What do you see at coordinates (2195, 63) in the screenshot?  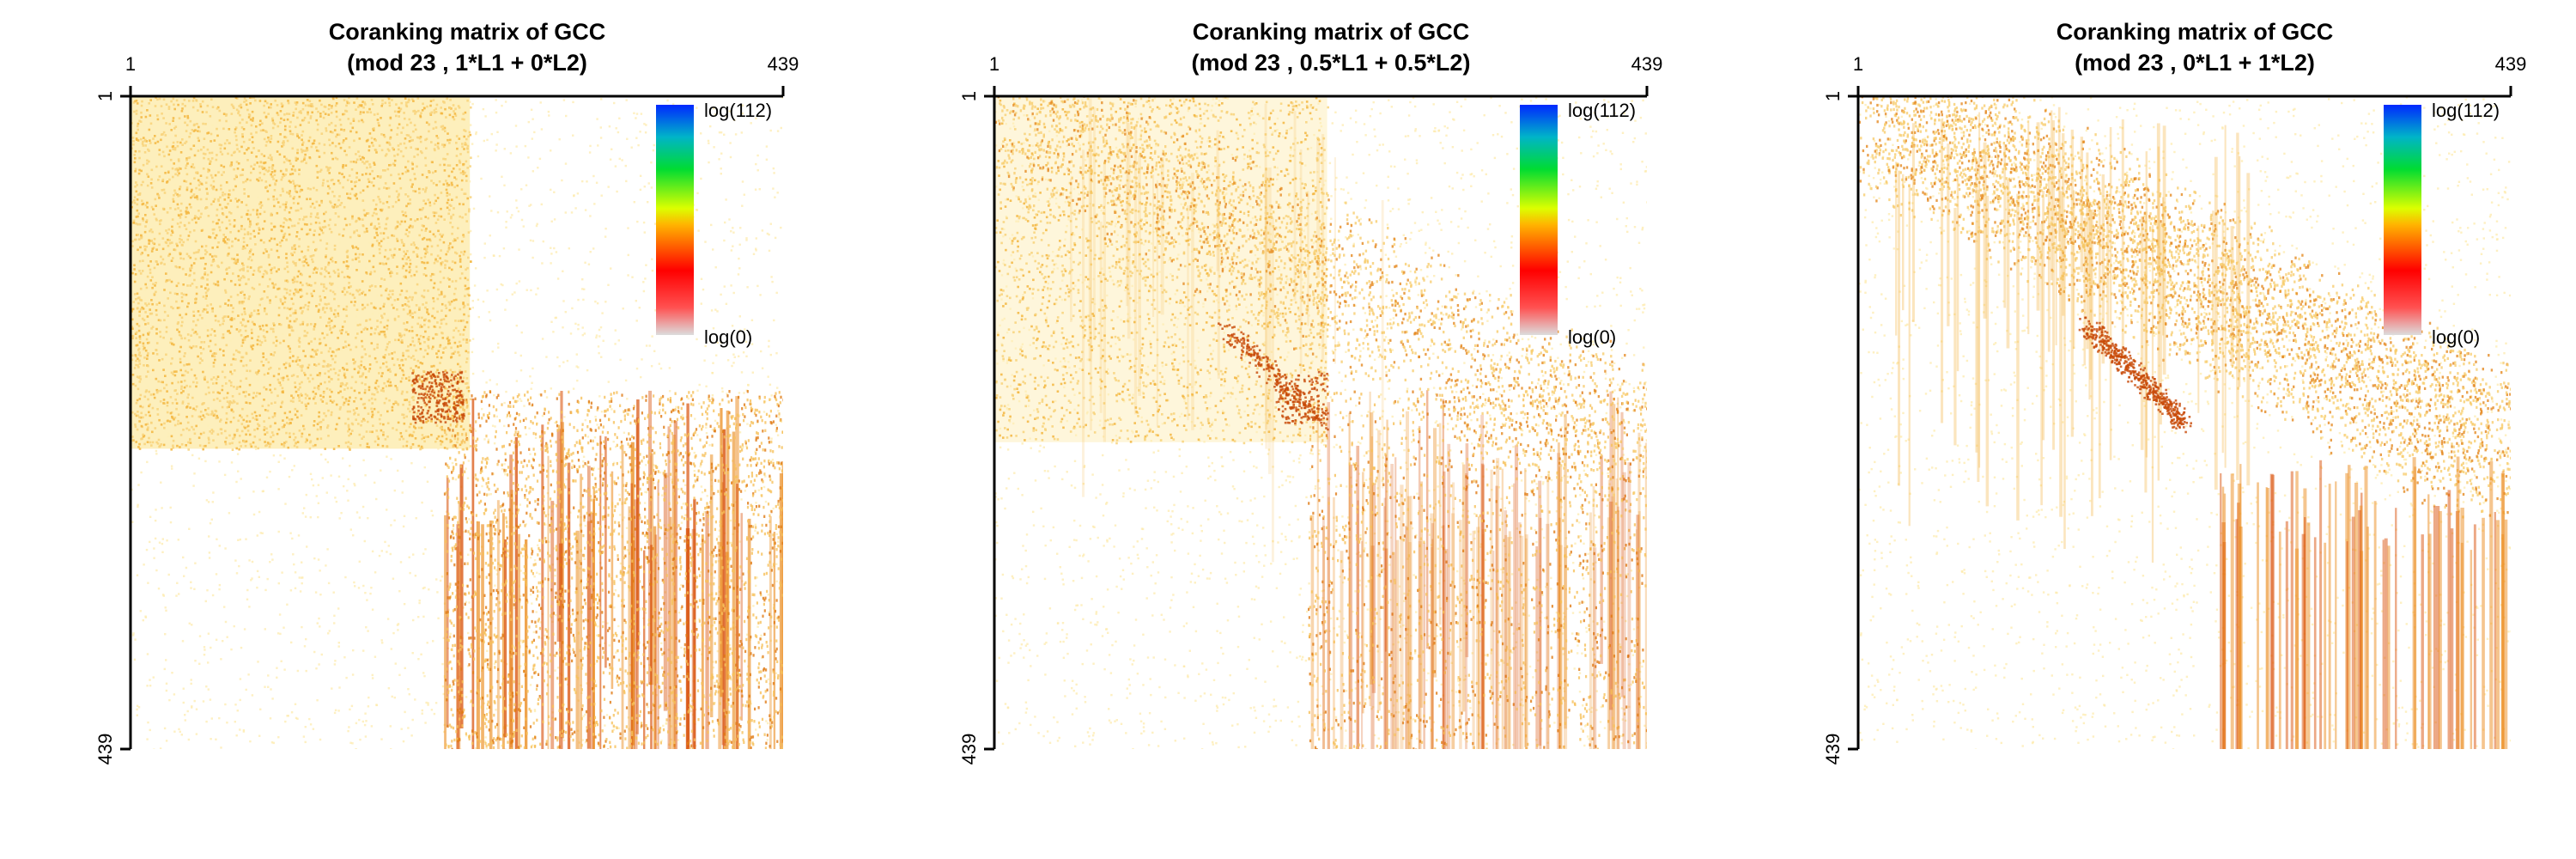 I see `panel-title-line2: (mod 23 , 0*L1 + 1*L2)` at bounding box center [2195, 63].